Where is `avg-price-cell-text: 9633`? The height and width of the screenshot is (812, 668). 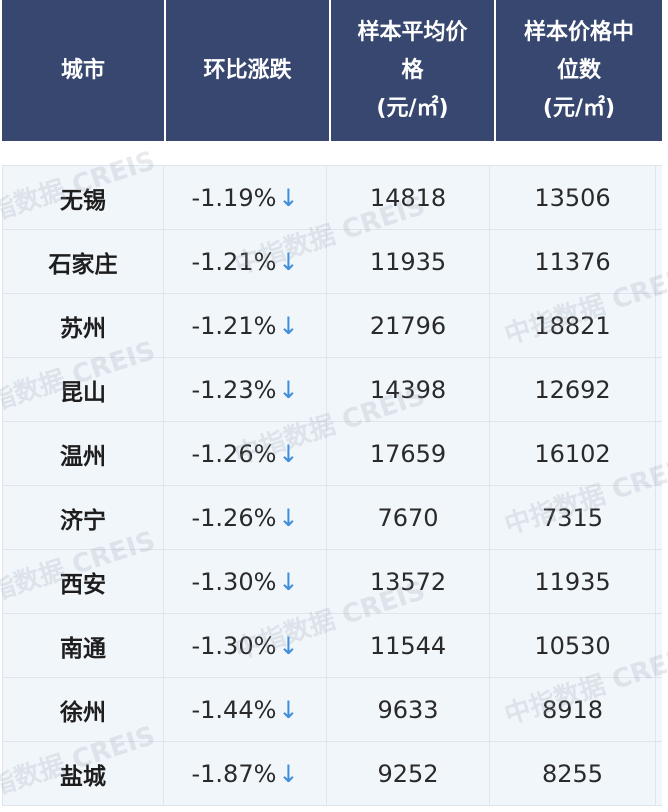
avg-price-cell-text: 9633 is located at coordinates (408, 709).